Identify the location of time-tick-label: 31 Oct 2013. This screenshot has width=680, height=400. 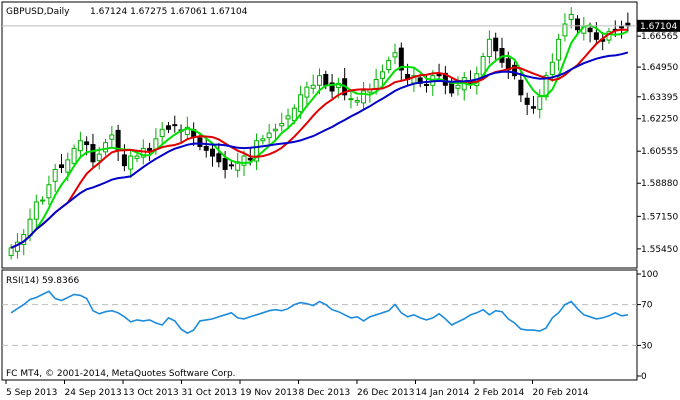
(210, 393).